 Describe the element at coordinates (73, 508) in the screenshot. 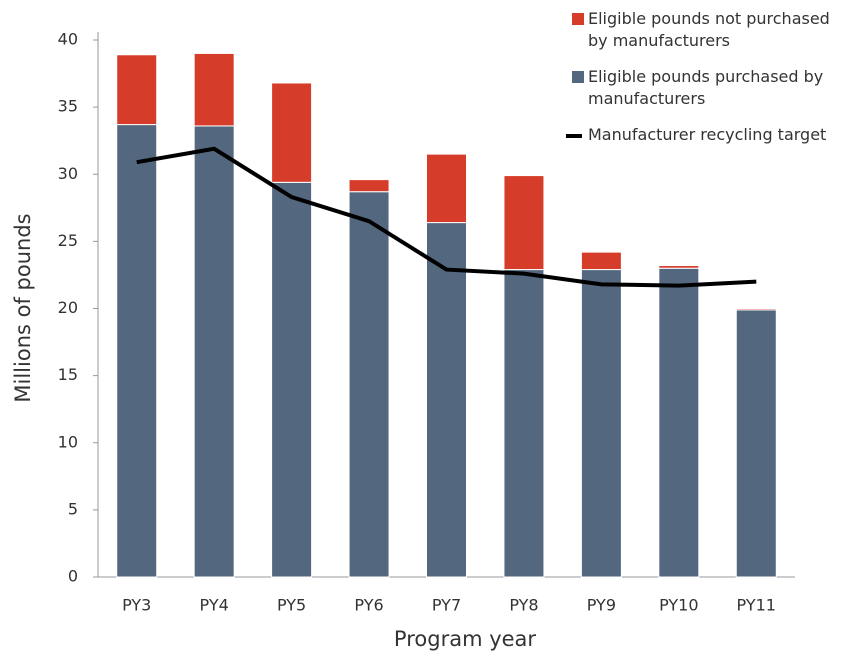

I see `y-tick-label: 5` at that location.